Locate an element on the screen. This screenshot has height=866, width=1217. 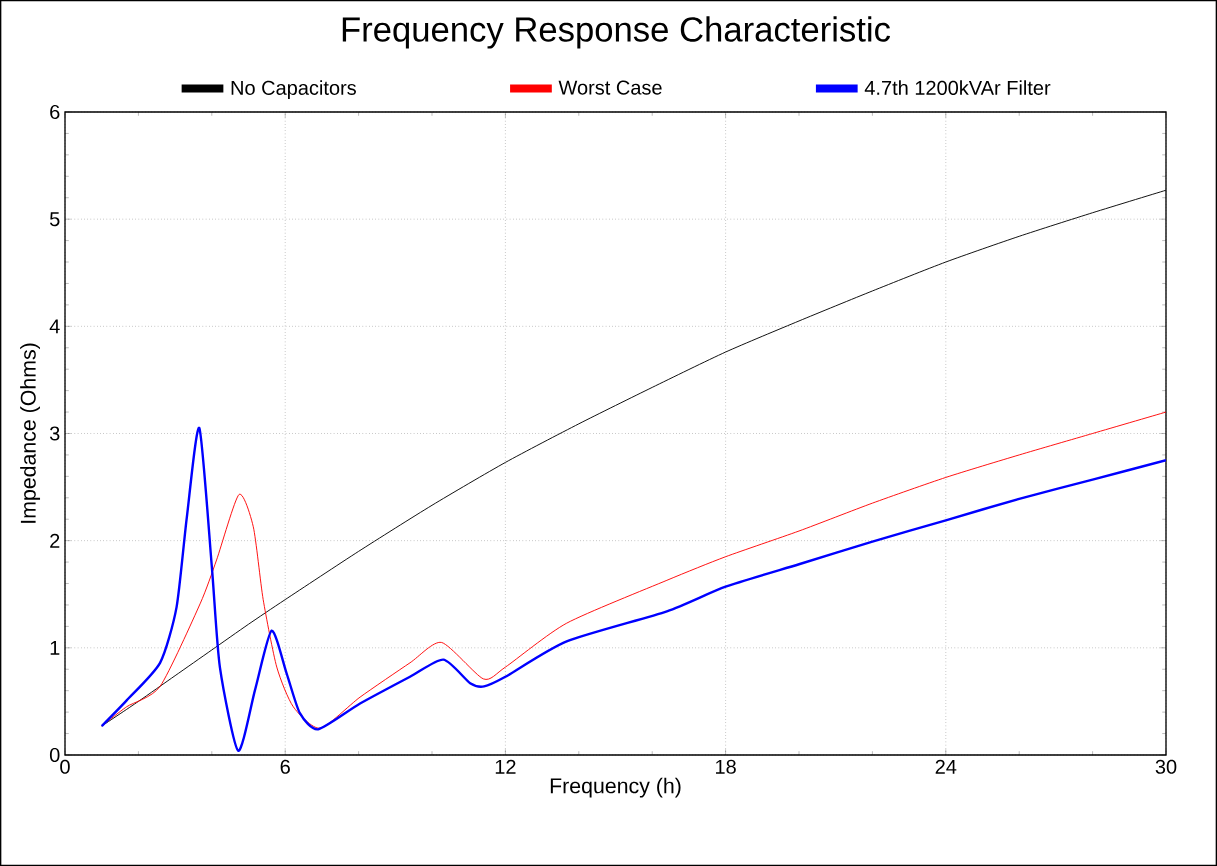
x-axis-title: Frequency (h) is located at coordinates (615, 787).